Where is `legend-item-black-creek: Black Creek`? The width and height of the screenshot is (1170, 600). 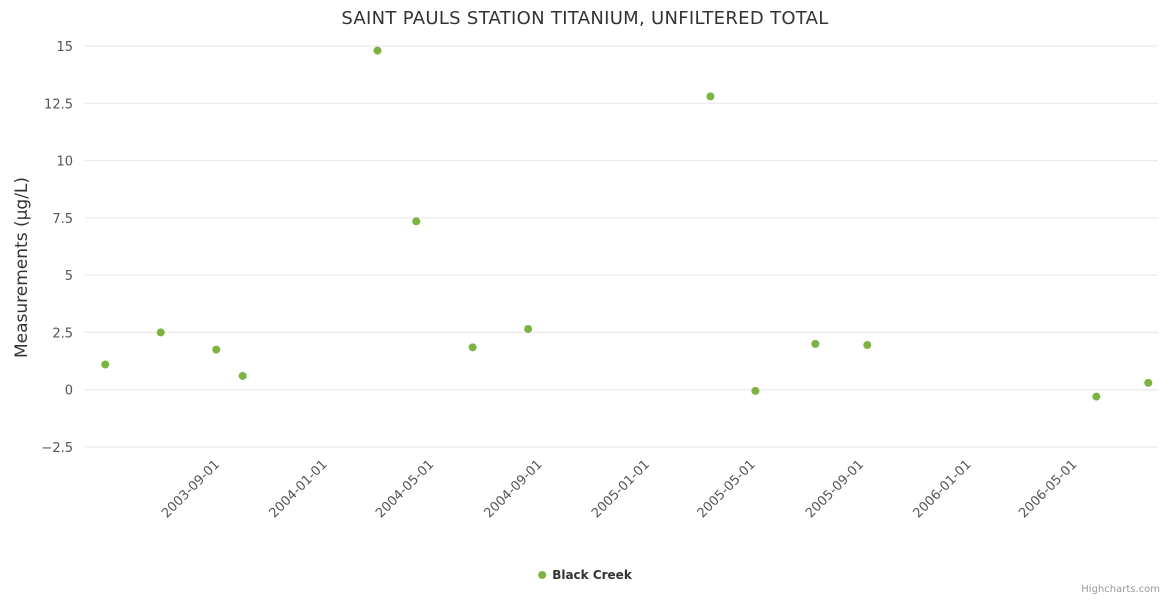 legend-item-black-creek: Black Creek is located at coordinates (585, 575).